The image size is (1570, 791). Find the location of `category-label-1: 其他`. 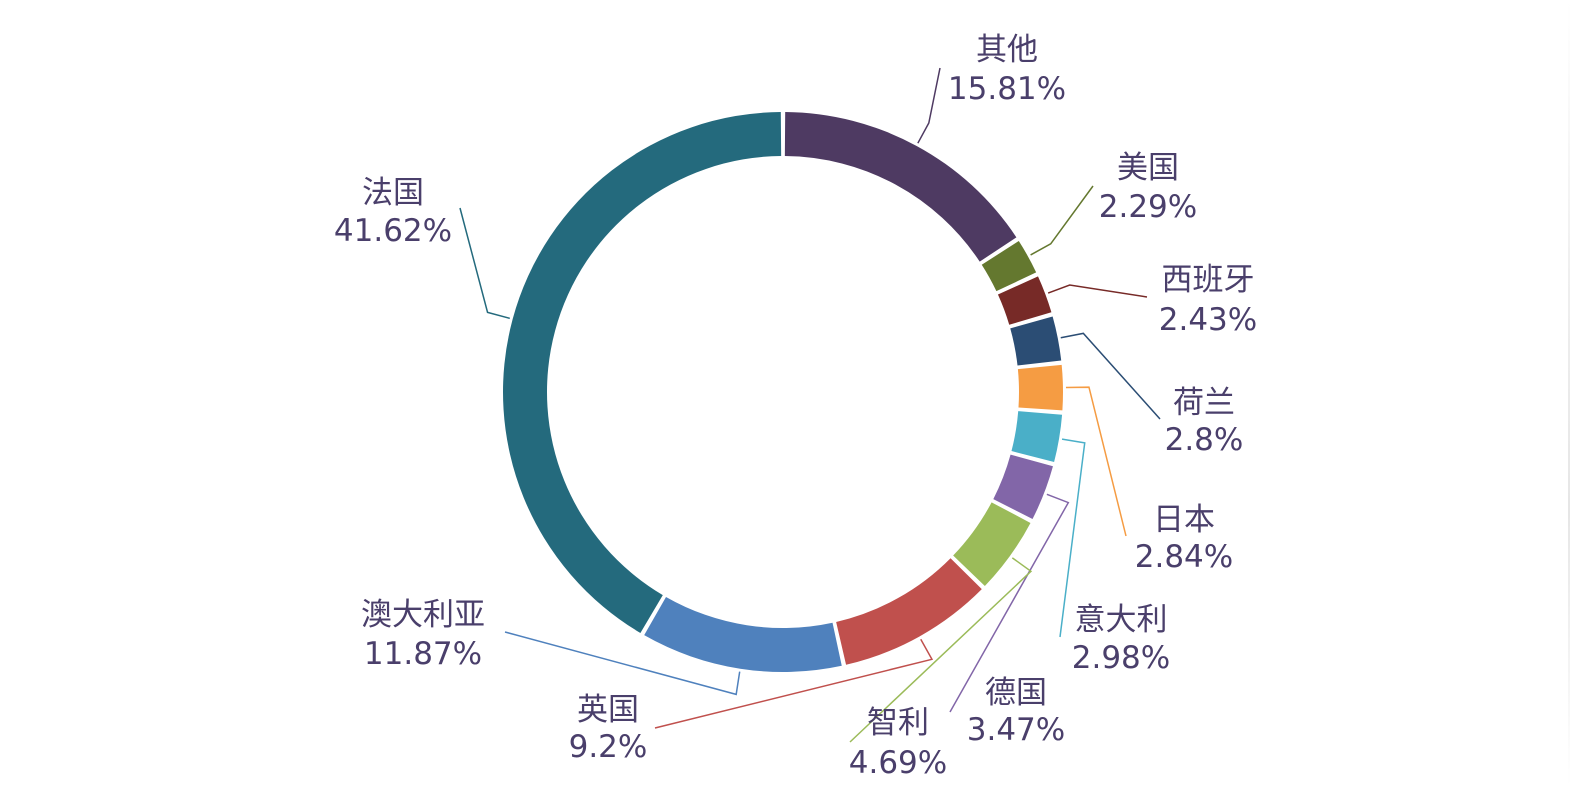

category-label-1: 其他 is located at coordinates (1007, 50).